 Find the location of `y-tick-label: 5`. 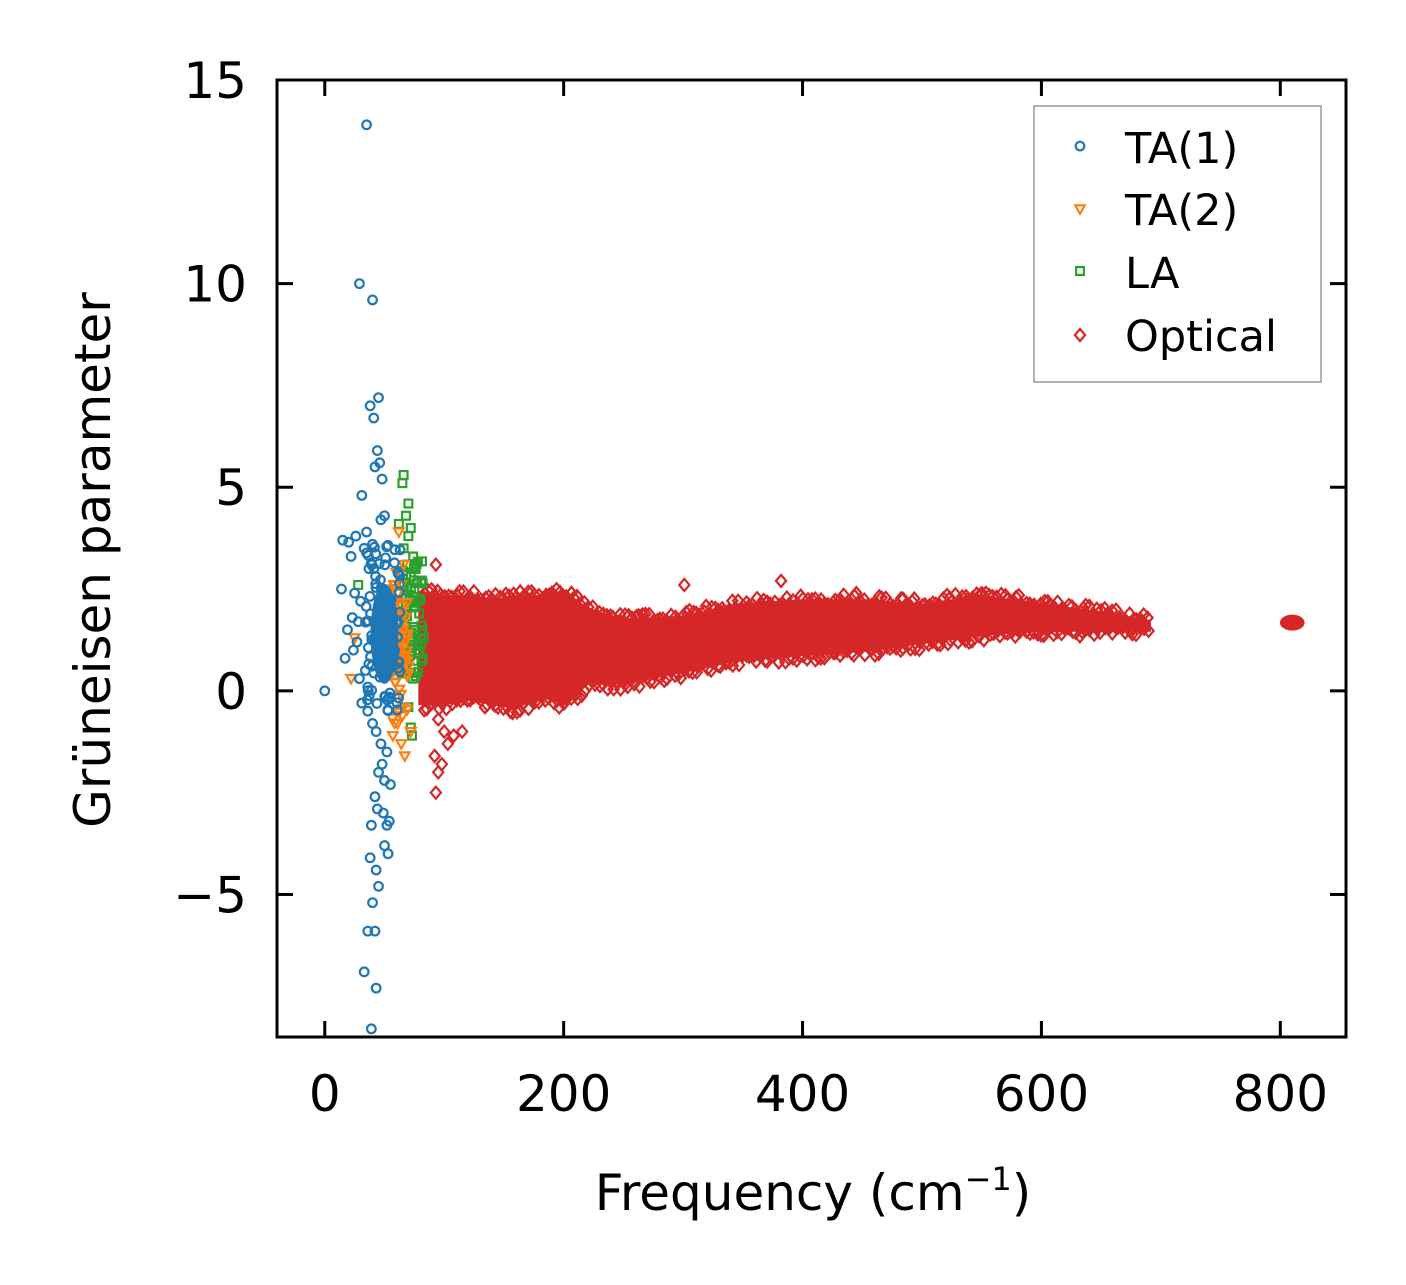

y-tick-label: 5 is located at coordinates (231, 488).